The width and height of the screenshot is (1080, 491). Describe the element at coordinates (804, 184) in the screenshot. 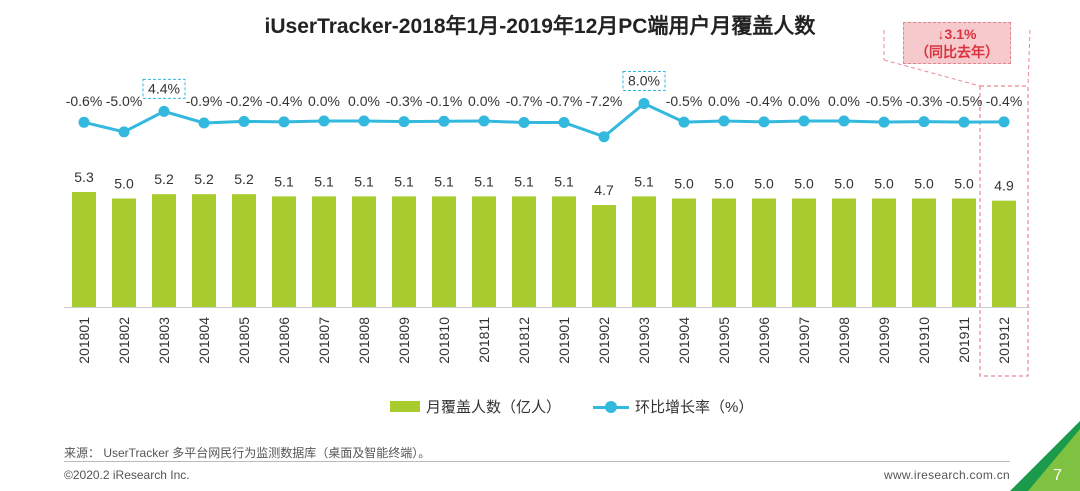

I see `bar-label-201907: 5.0` at that location.